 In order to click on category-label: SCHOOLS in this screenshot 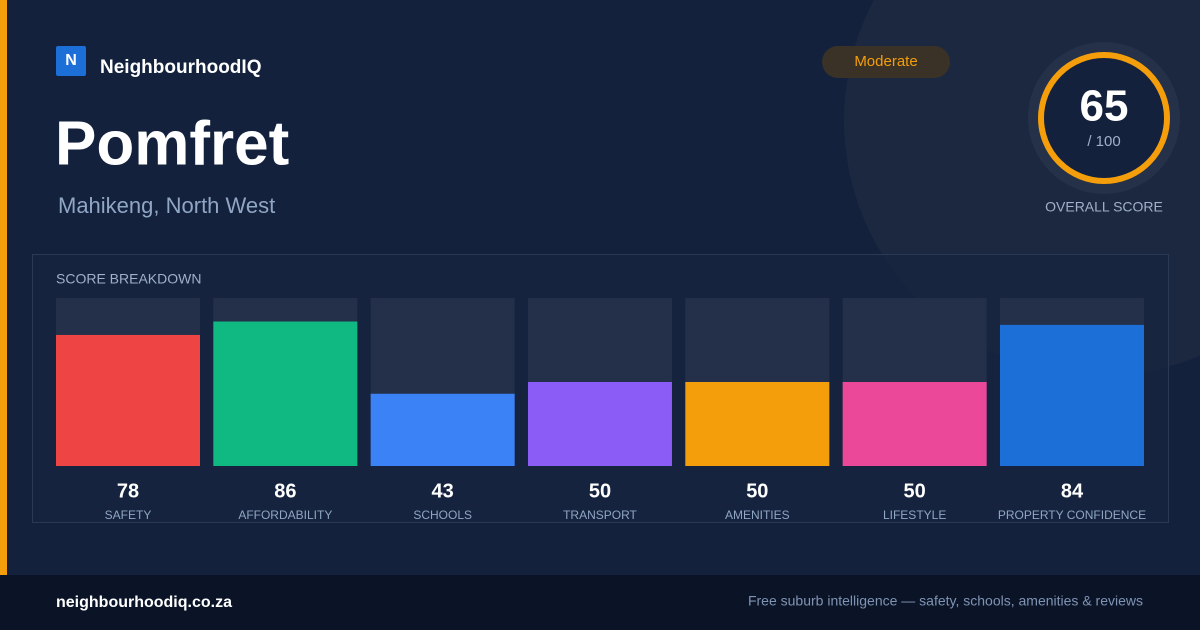, I will do `click(442, 515)`.